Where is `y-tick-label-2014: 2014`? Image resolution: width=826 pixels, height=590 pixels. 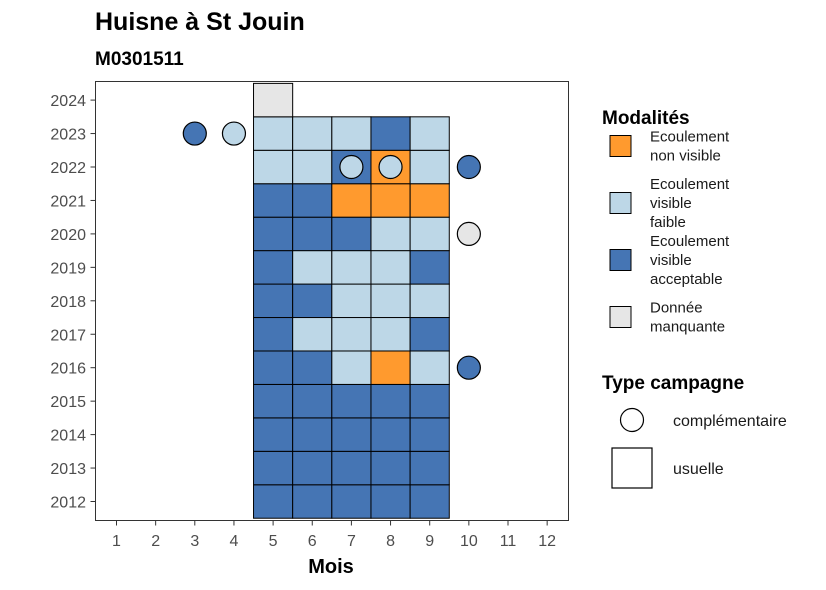 y-tick-label-2014: 2014 is located at coordinates (68, 436).